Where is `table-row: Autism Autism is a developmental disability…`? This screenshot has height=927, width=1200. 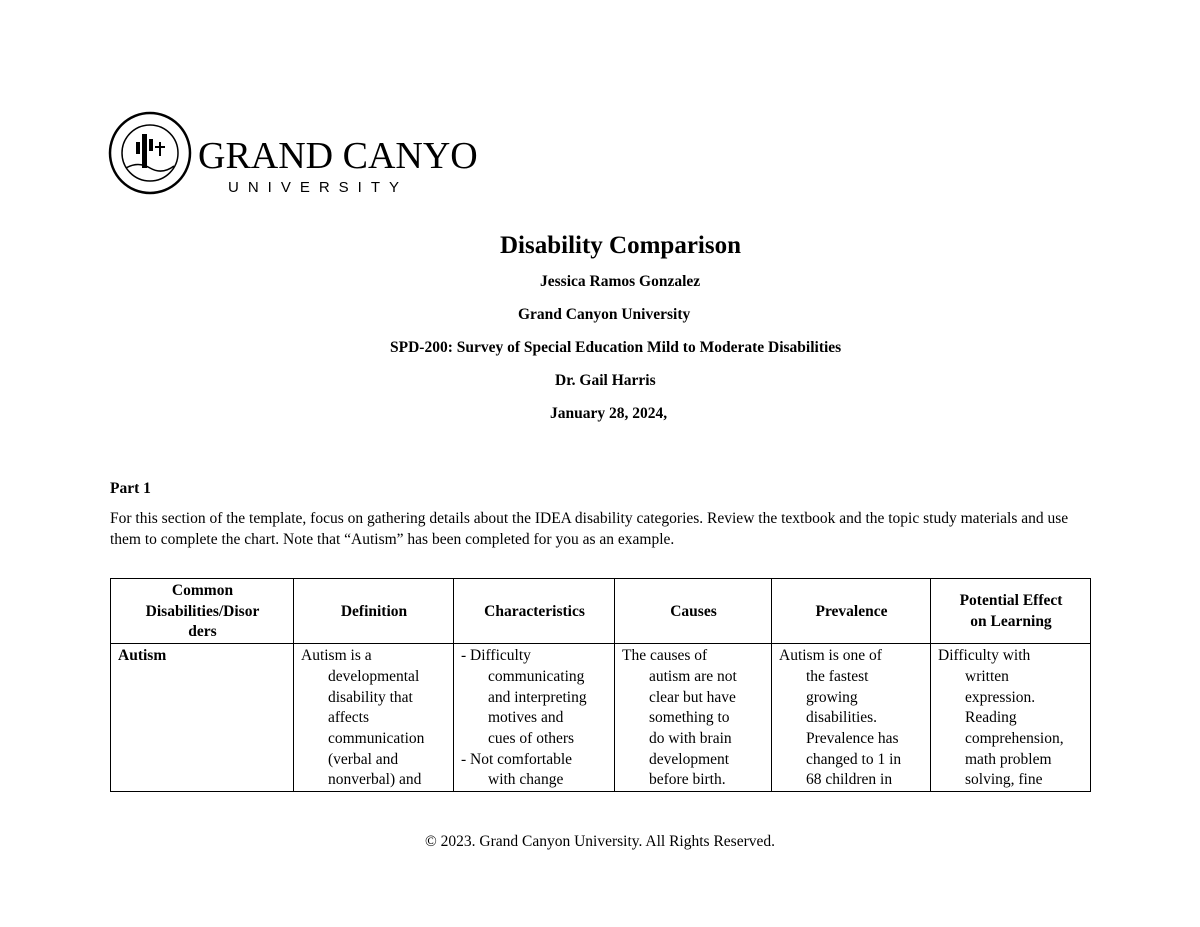
table-row: Autism Autism is a developmental disability… is located at coordinates (600, 718).